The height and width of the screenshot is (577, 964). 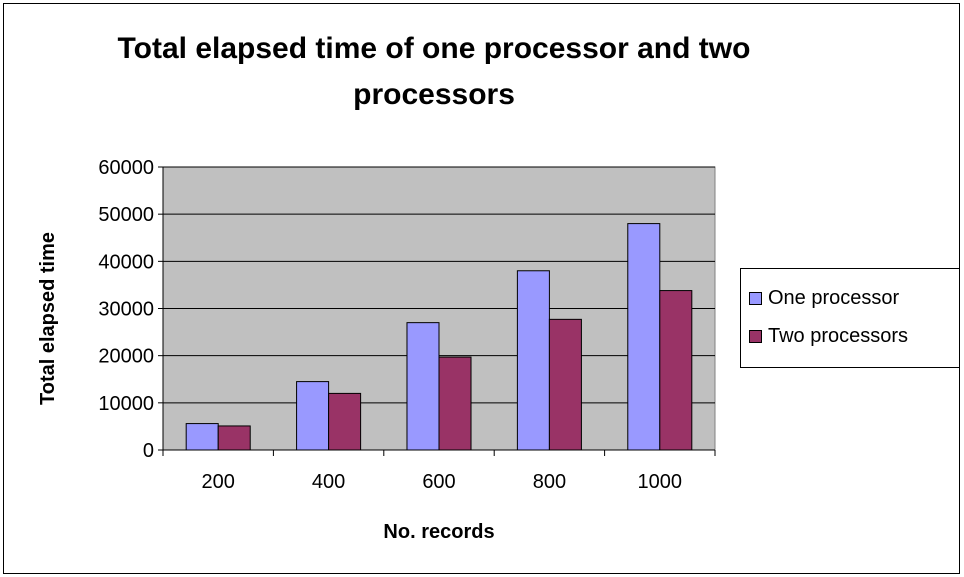 I want to click on x-tick-label: 800, so click(x=549, y=482).